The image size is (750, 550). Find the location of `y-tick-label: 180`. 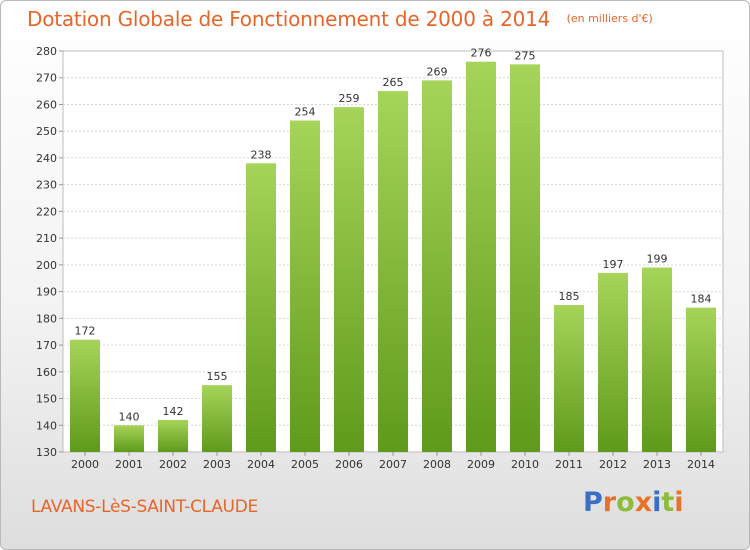

y-tick-label: 180 is located at coordinates (46, 318).